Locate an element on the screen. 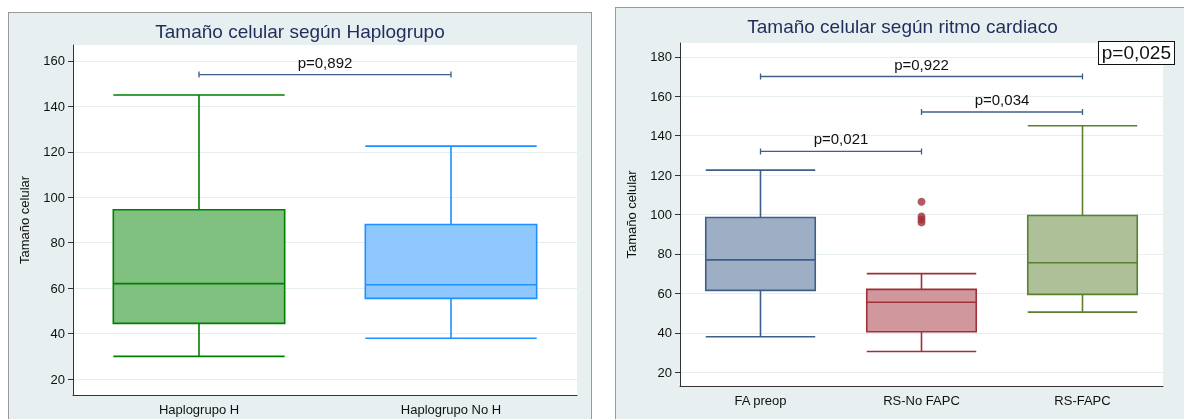 This screenshot has height=419, width=1184. chart-title: Tamaño celular según Haplogrupo is located at coordinates (300, 31).